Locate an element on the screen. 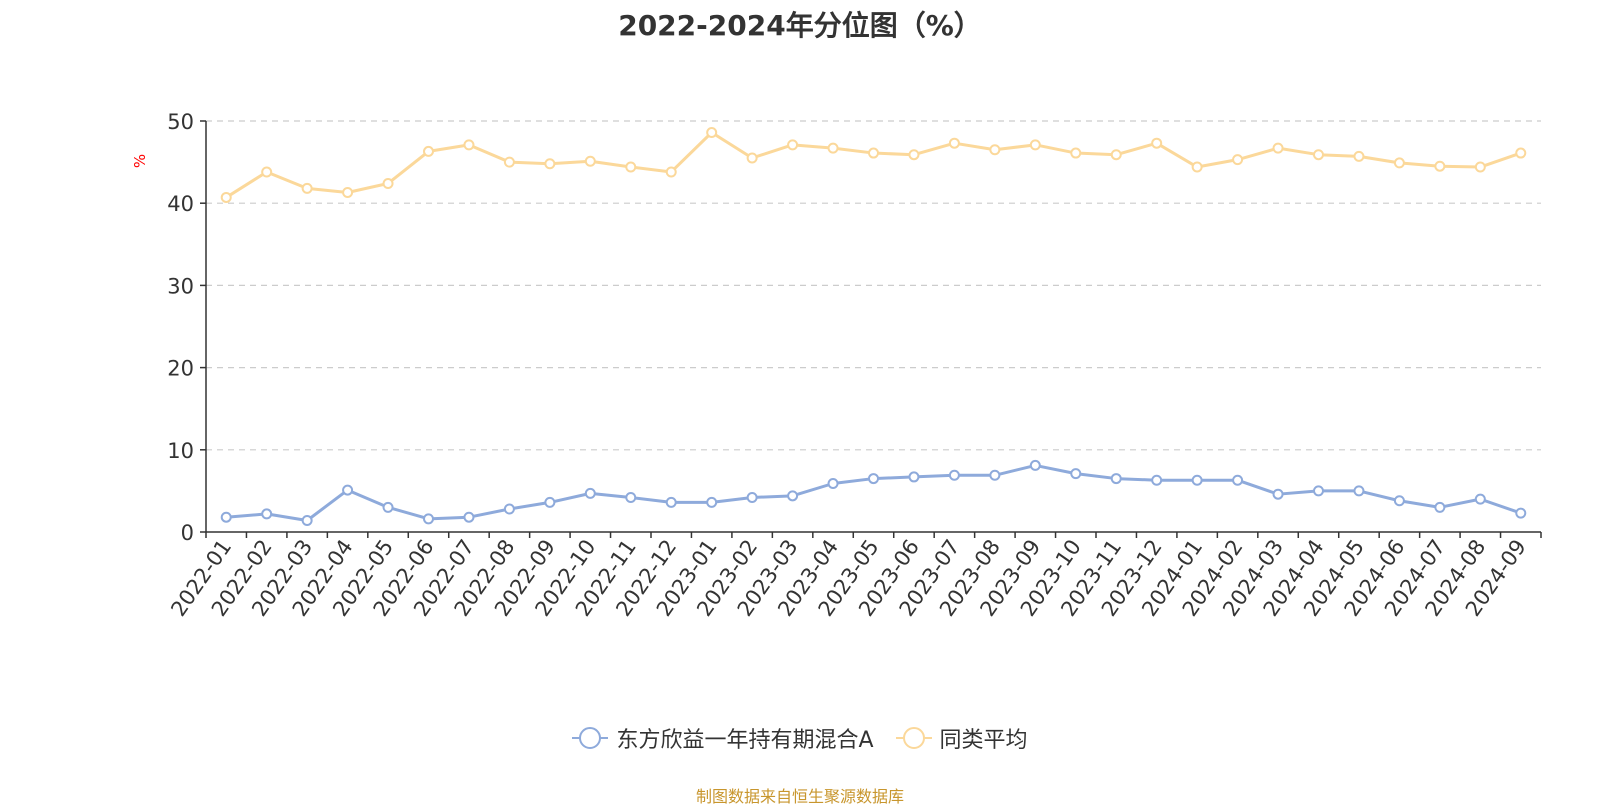  legend-item-0: 东方欣益一年持有期混合A is located at coordinates (723, 738).